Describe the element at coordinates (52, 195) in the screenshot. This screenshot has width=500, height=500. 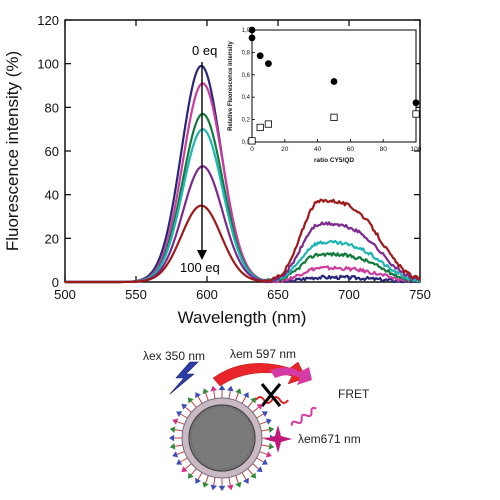
I see `y-tick-label: 40` at that location.